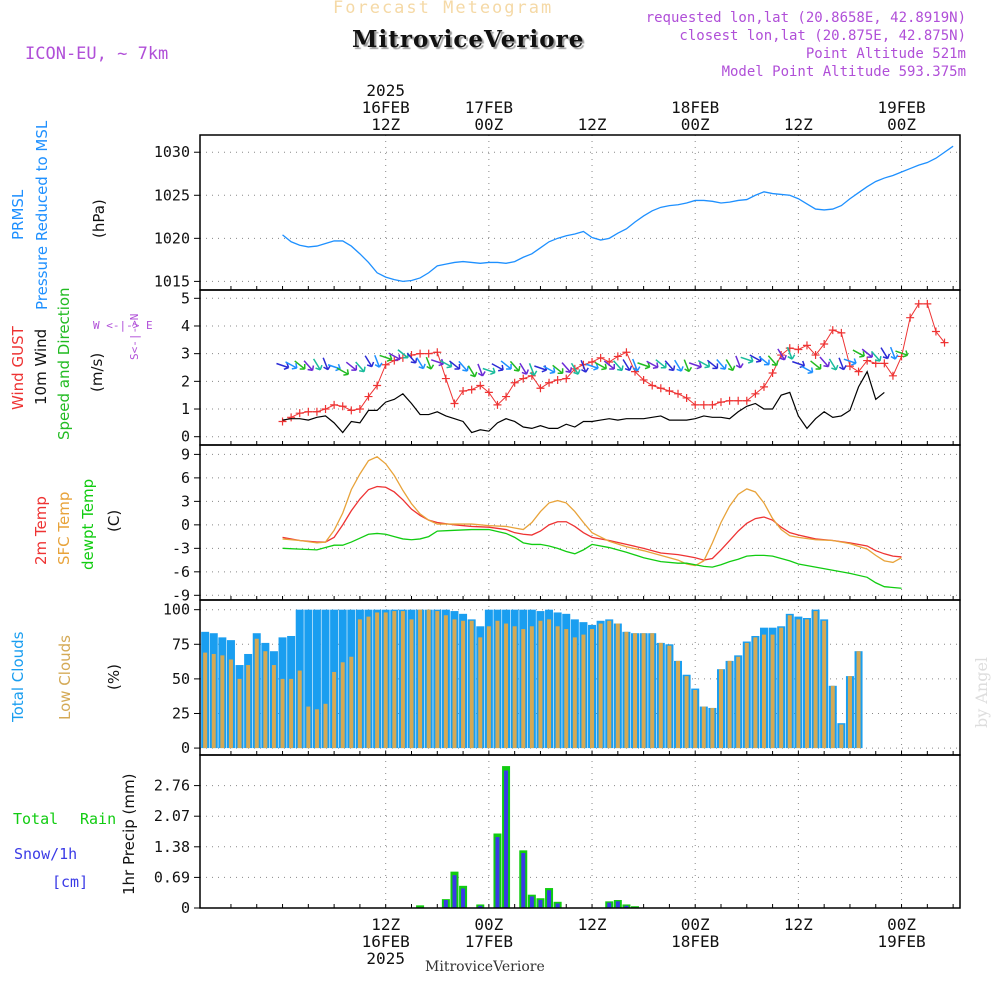 This screenshot has width=1000, height=1000. I want to click on x-axis-bottom-label: 18FEB, so click(695, 941).